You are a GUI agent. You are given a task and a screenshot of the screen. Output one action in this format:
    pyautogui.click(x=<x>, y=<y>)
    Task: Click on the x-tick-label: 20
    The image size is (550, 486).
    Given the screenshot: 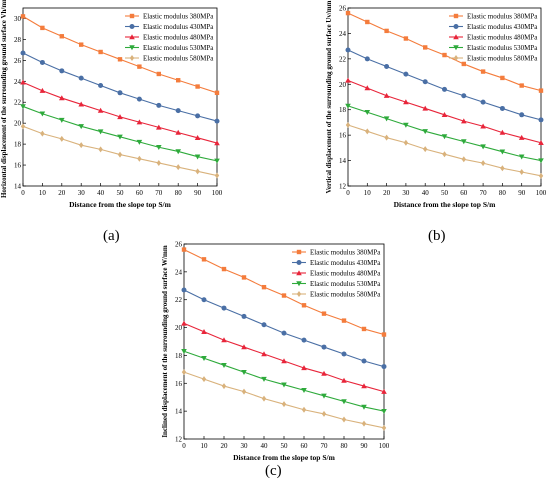 What is the action you would take?
    pyautogui.click(x=225, y=446)
    